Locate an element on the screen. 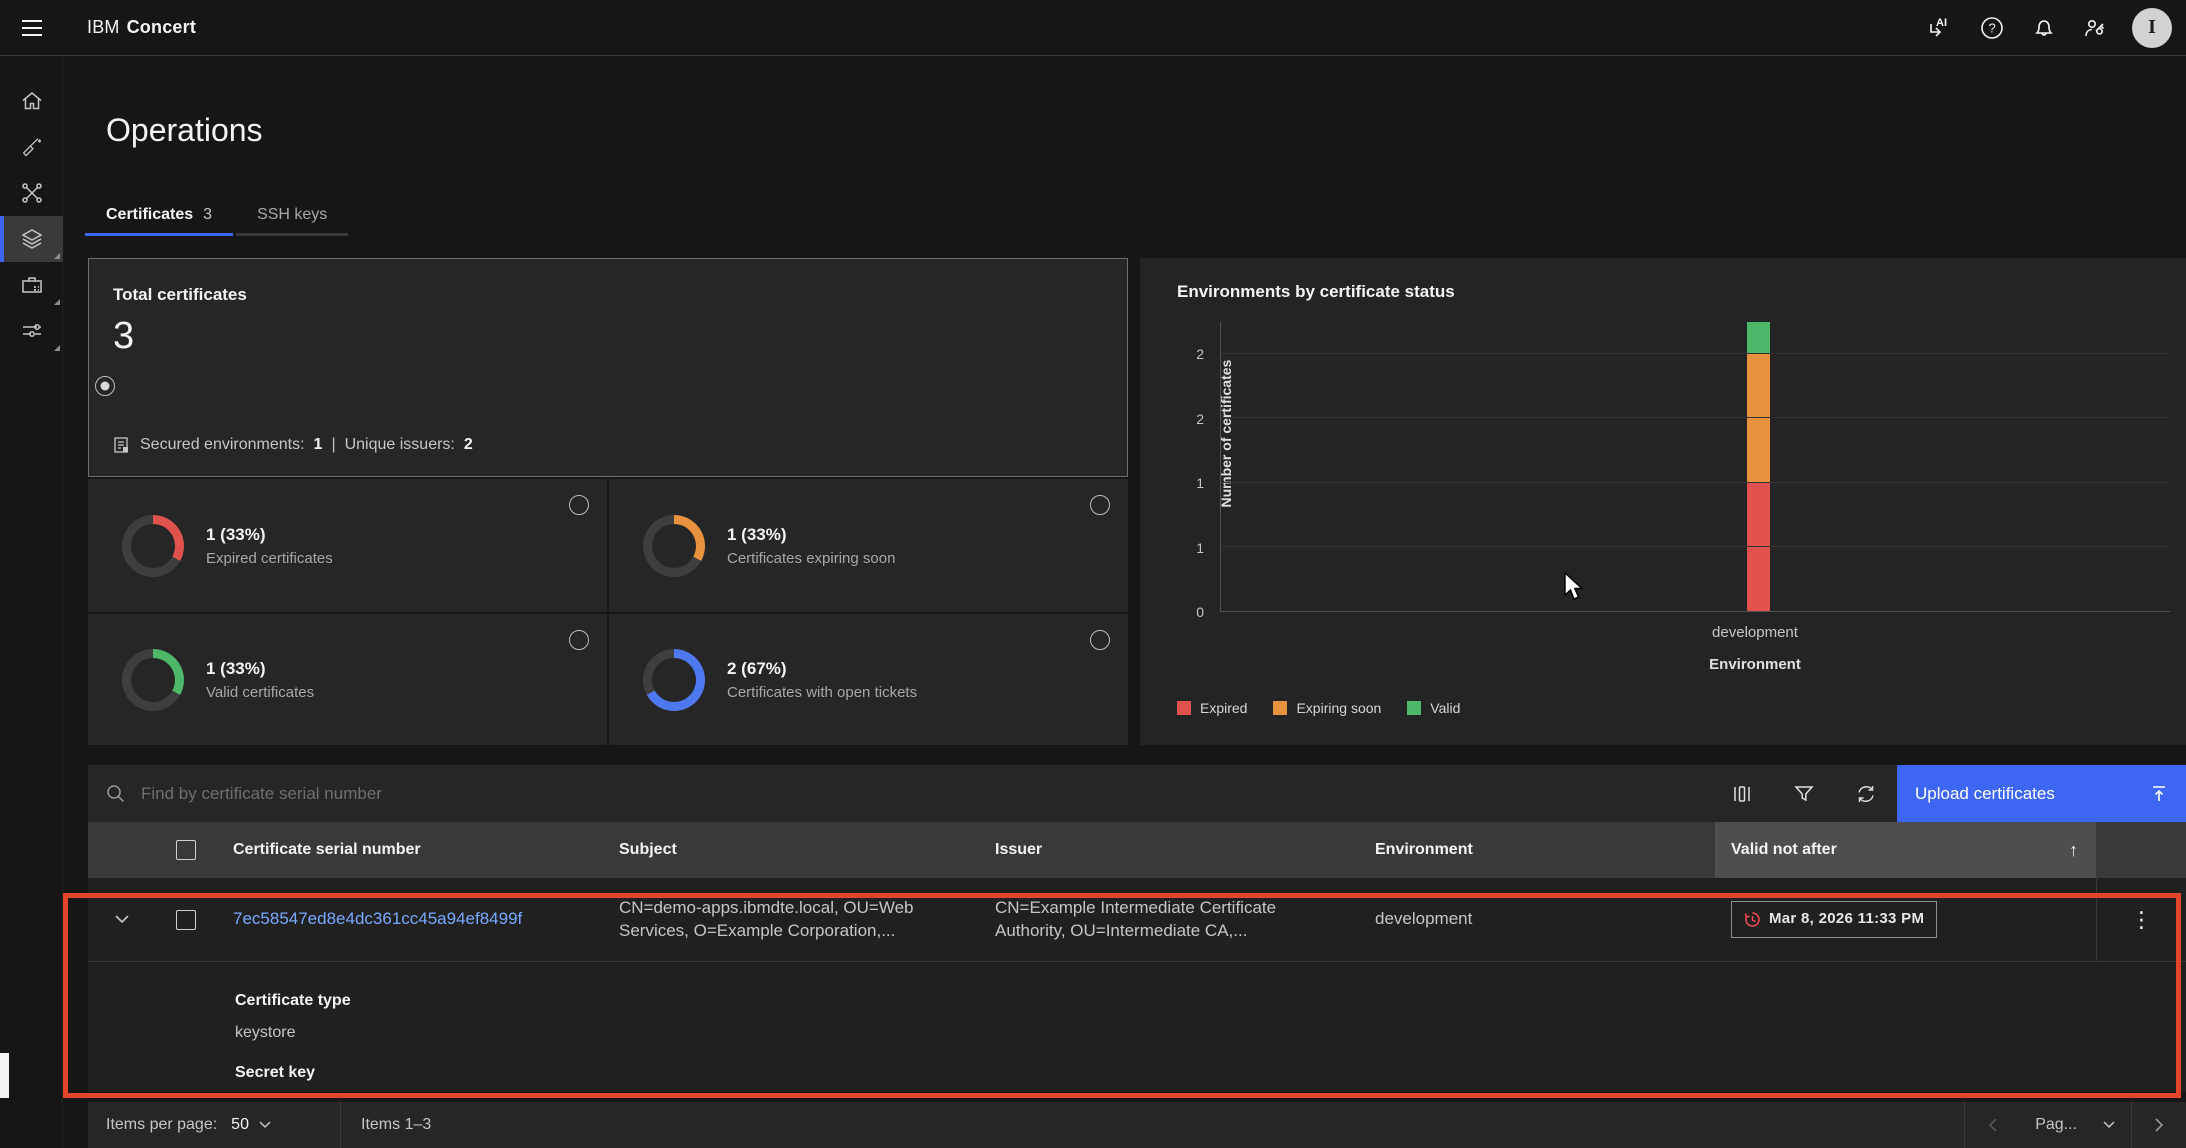 The image size is (2186, 1148). row-checkbox is located at coordinates (186, 919).